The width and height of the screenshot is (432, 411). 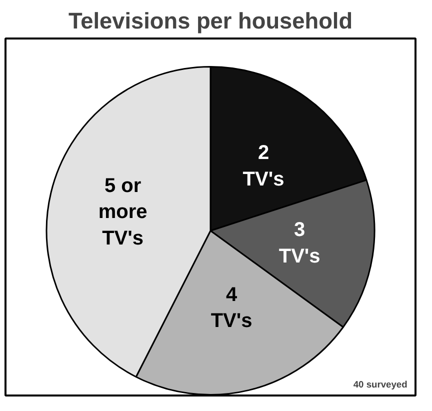 What do you see at coordinates (231, 308) in the screenshot?
I see `slice-label: 4 TV's` at bounding box center [231, 308].